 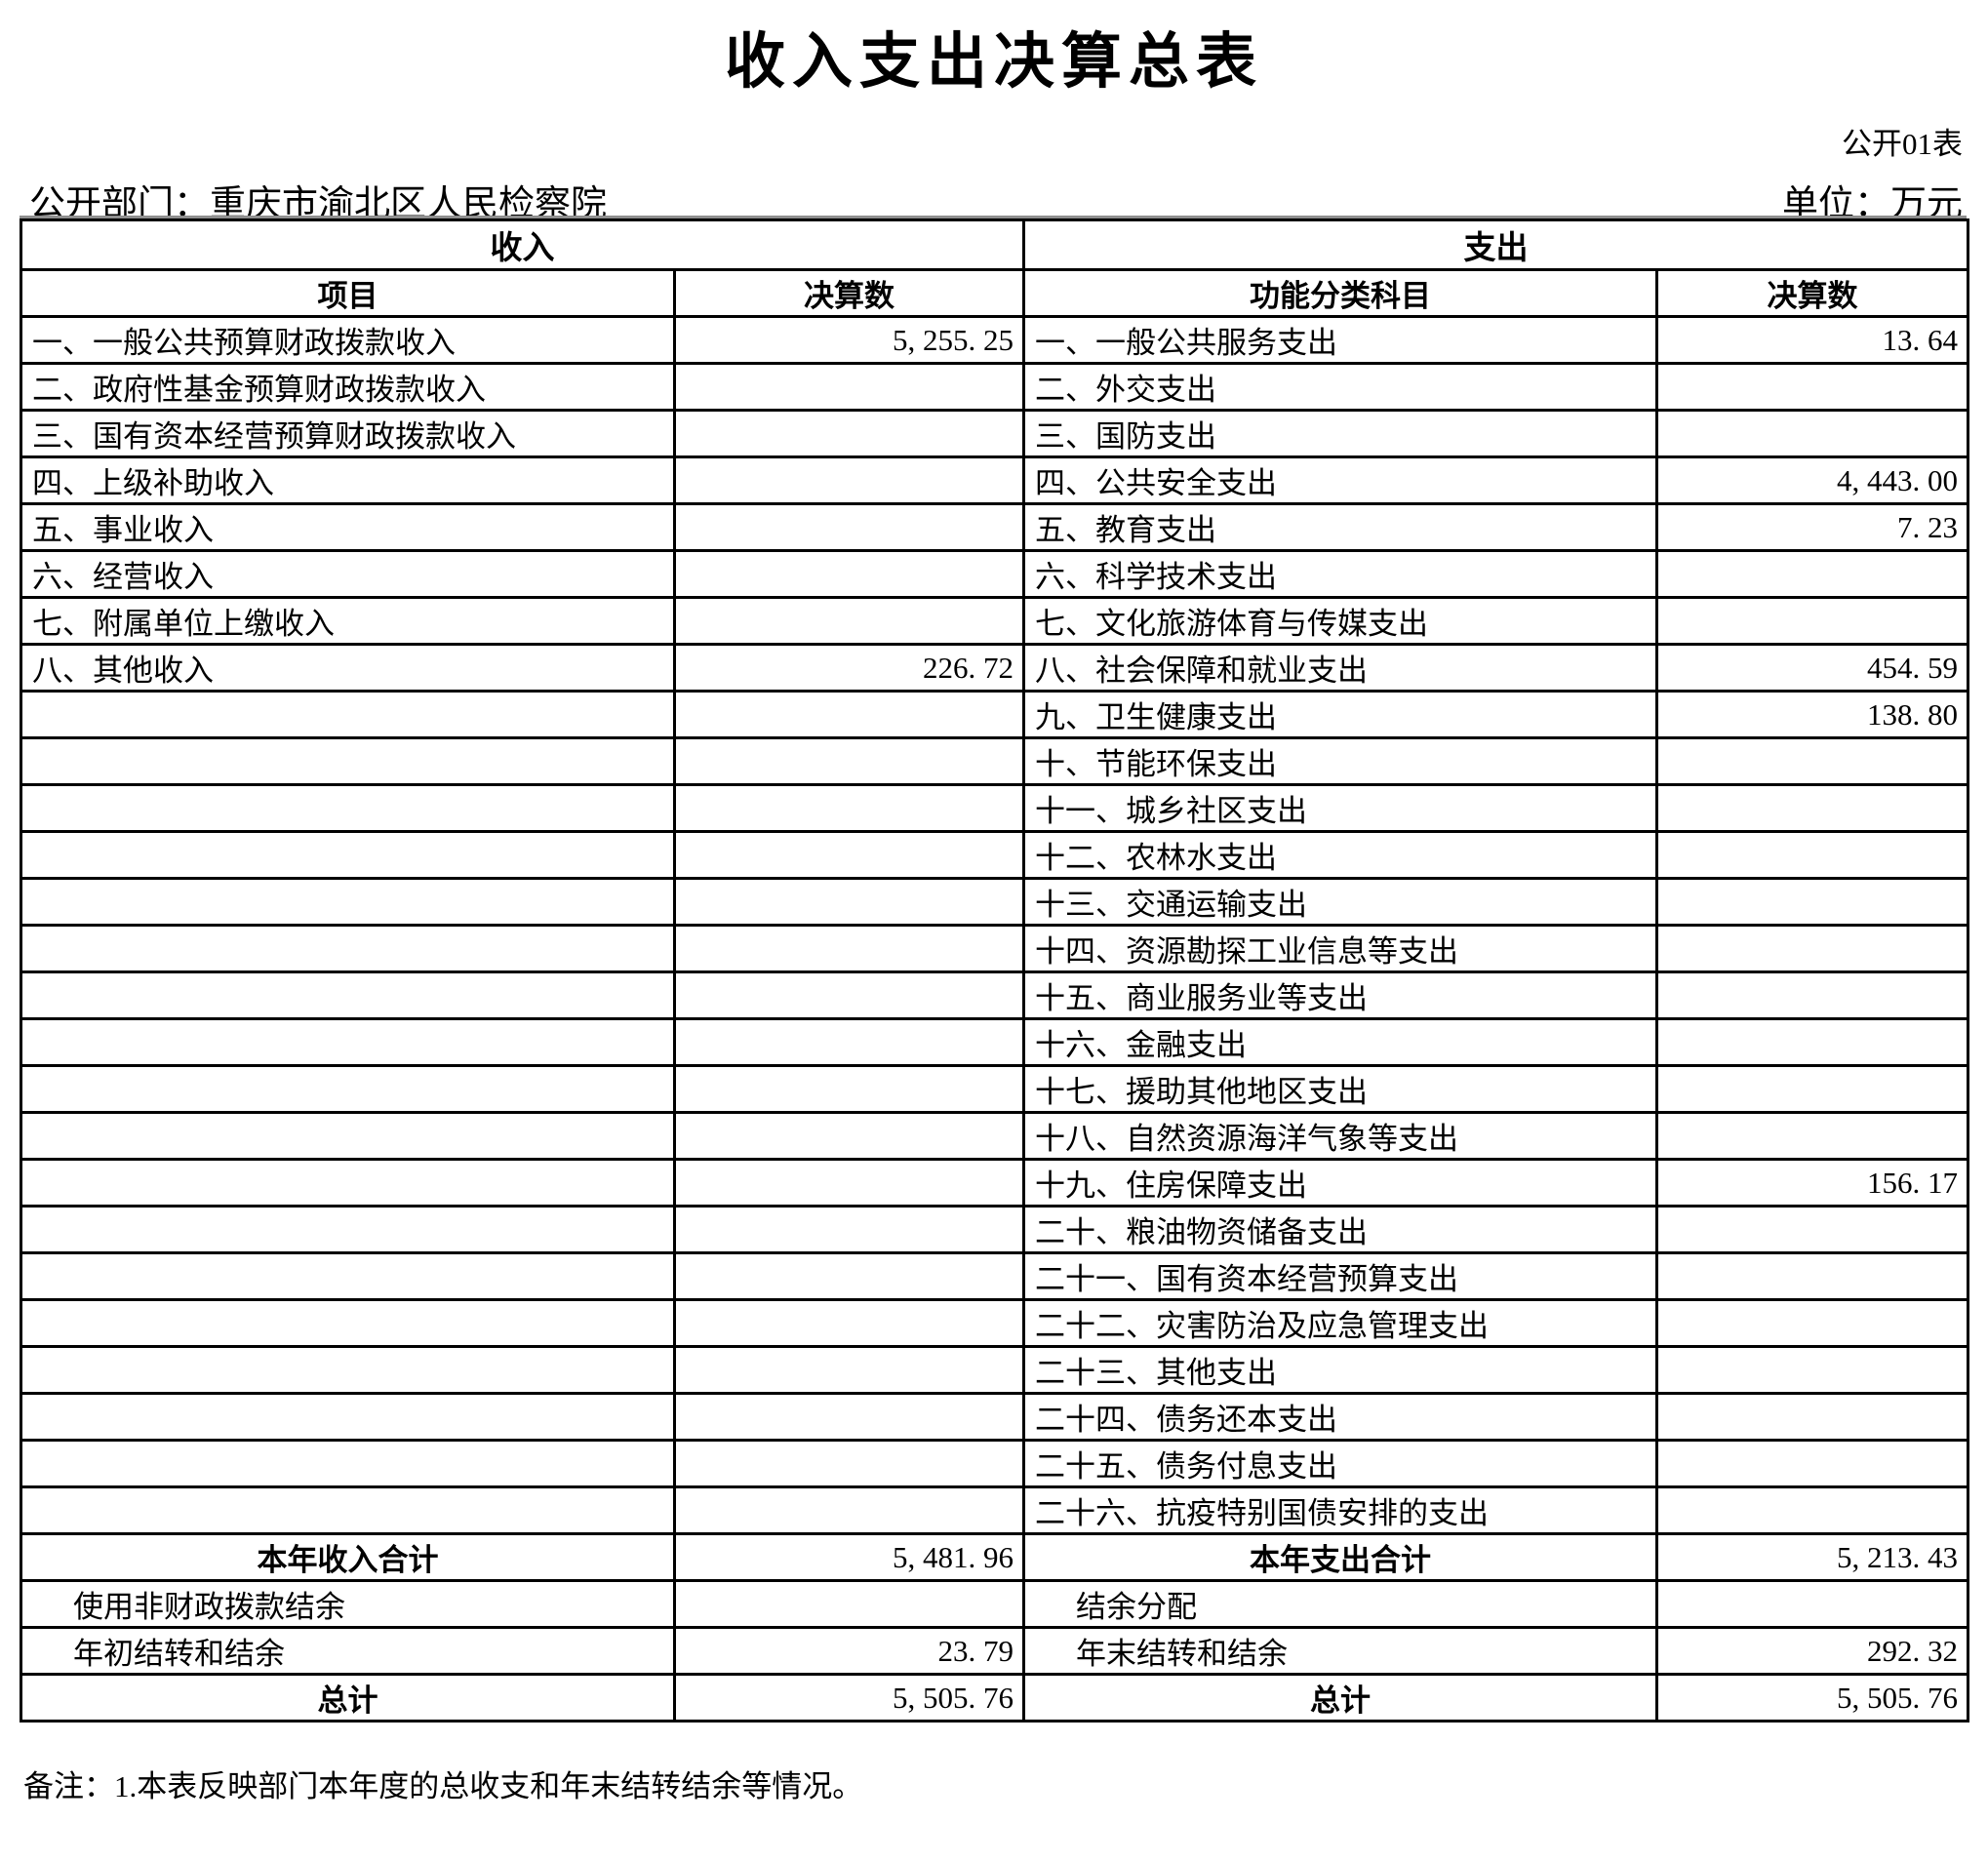 I want to click on section-header-row: 收入 支出, so click(x=994, y=244).